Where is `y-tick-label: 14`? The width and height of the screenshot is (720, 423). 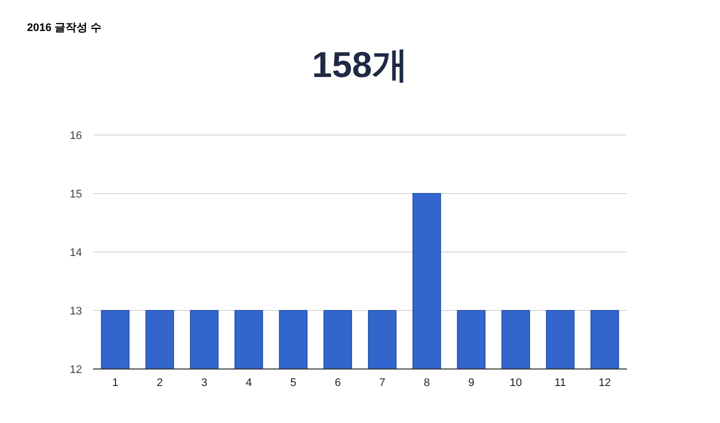
y-tick-label: 14 is located at coordinates (76, 253).